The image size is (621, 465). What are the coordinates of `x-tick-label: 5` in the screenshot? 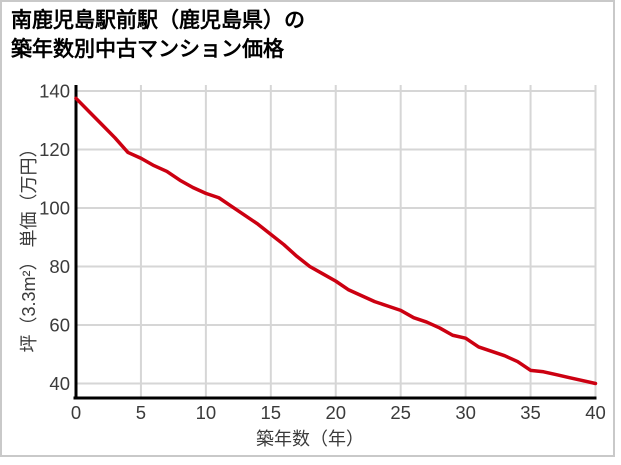 It's located at (141, 412).